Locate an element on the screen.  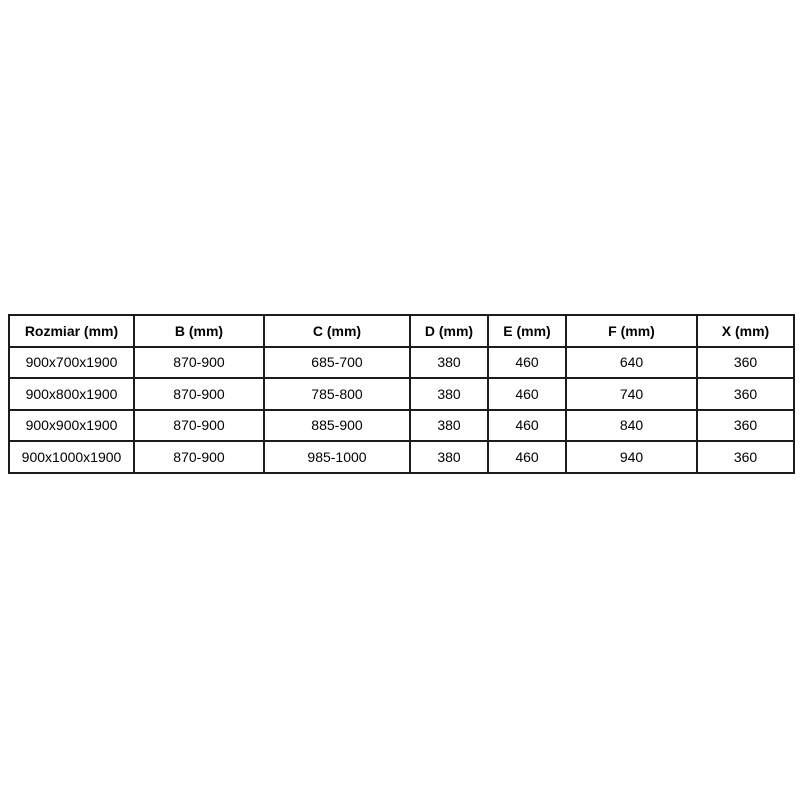
cell-rozmiar: 900x900x1900 is located at coordinates (71, 425).